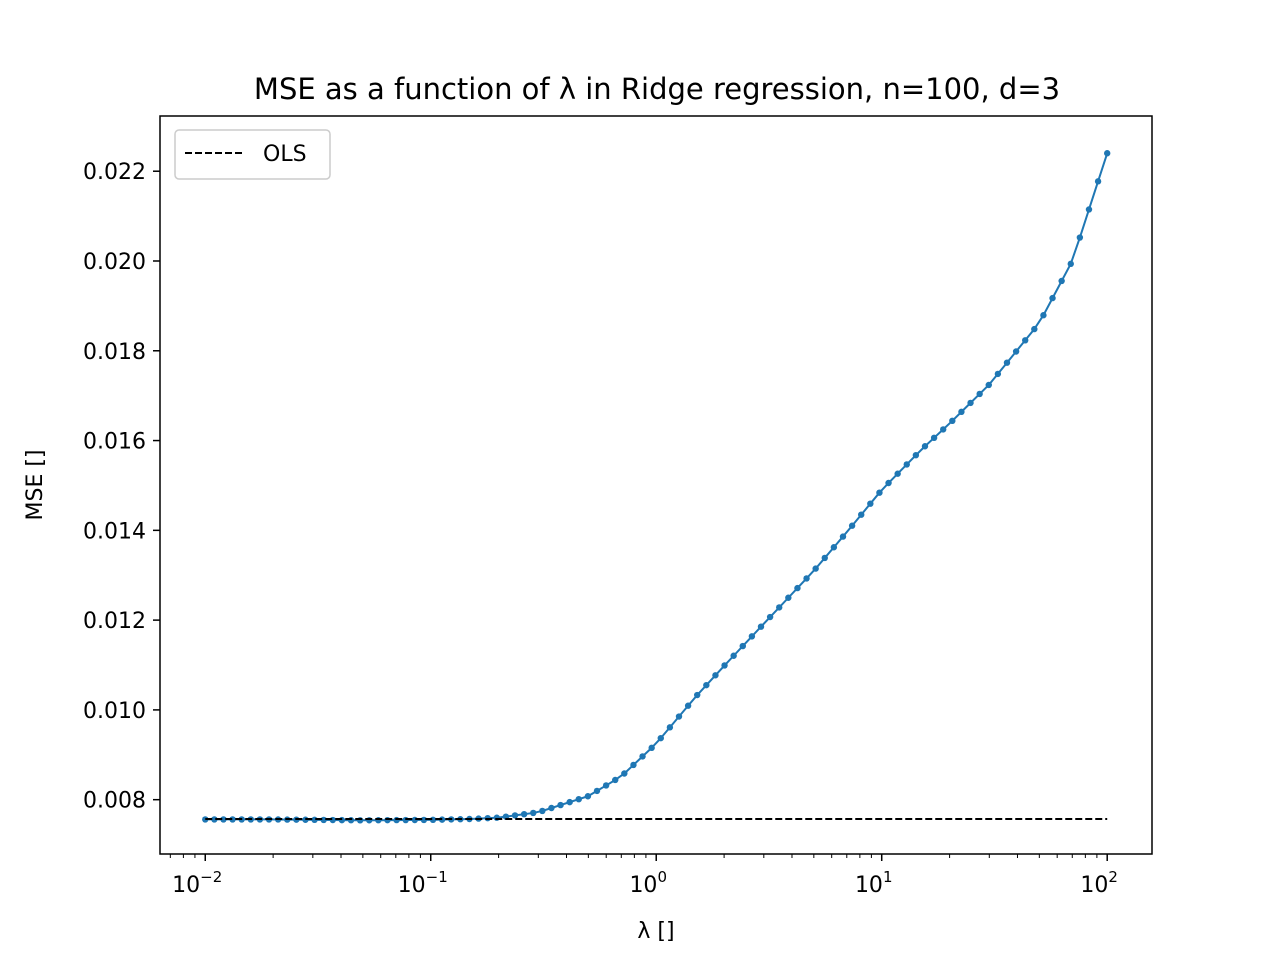 The image size is (1280, 960). What do you see at coordinates (211, 877) in the screenshot?
I see `x-tick-label-exponent: −2` at bounding box center [211, 877].